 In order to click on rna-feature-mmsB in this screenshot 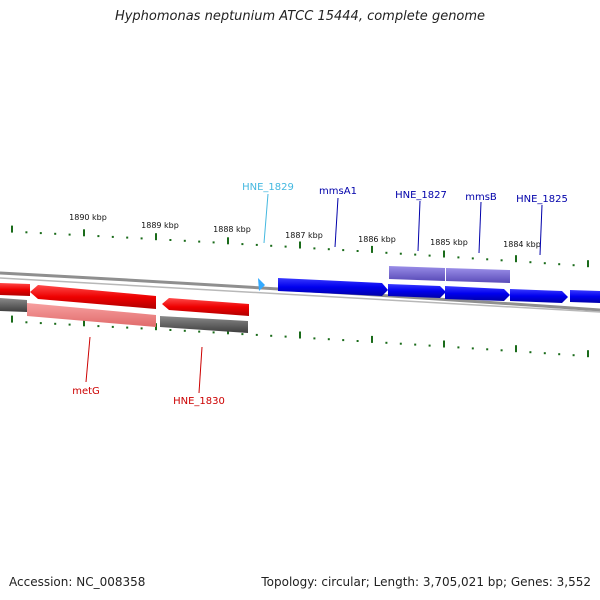, I will do `click(478, 275)`.